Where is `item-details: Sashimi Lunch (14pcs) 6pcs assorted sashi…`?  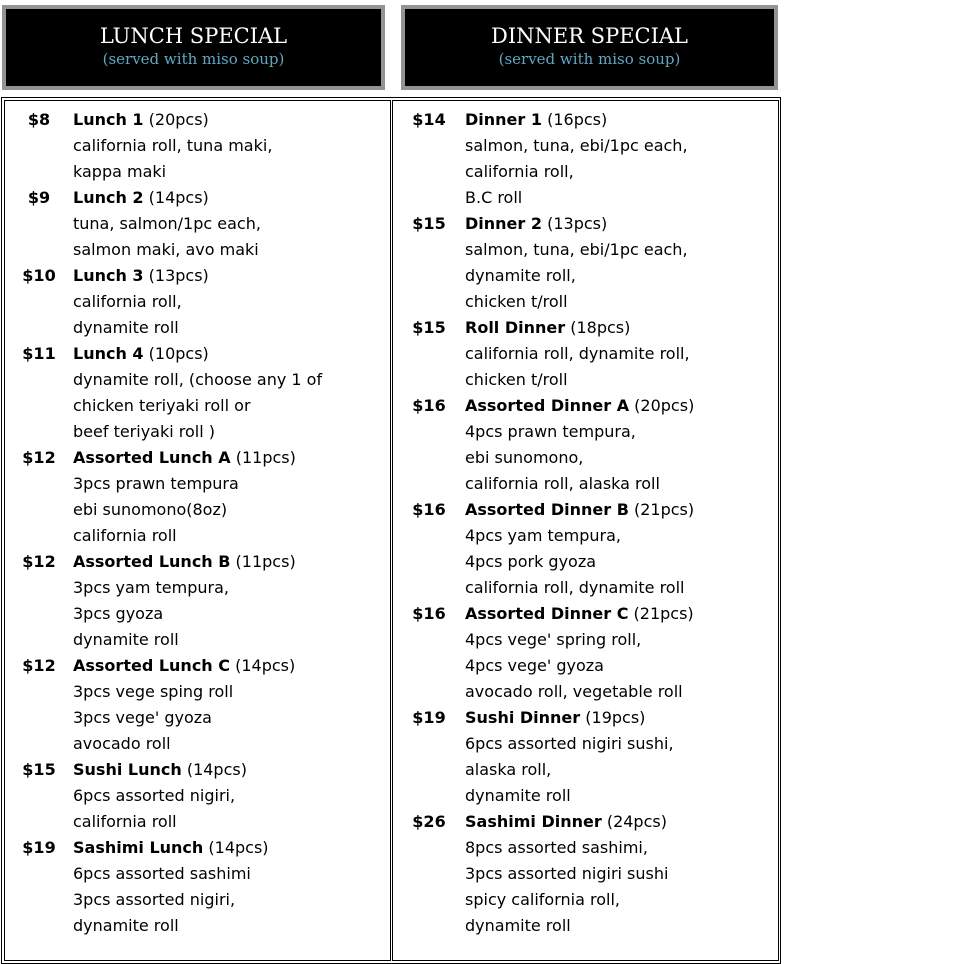 item-details: Sashimi Lunch (14pcs) 6pcs assorted sashi… is located at coordinates (171, 887).